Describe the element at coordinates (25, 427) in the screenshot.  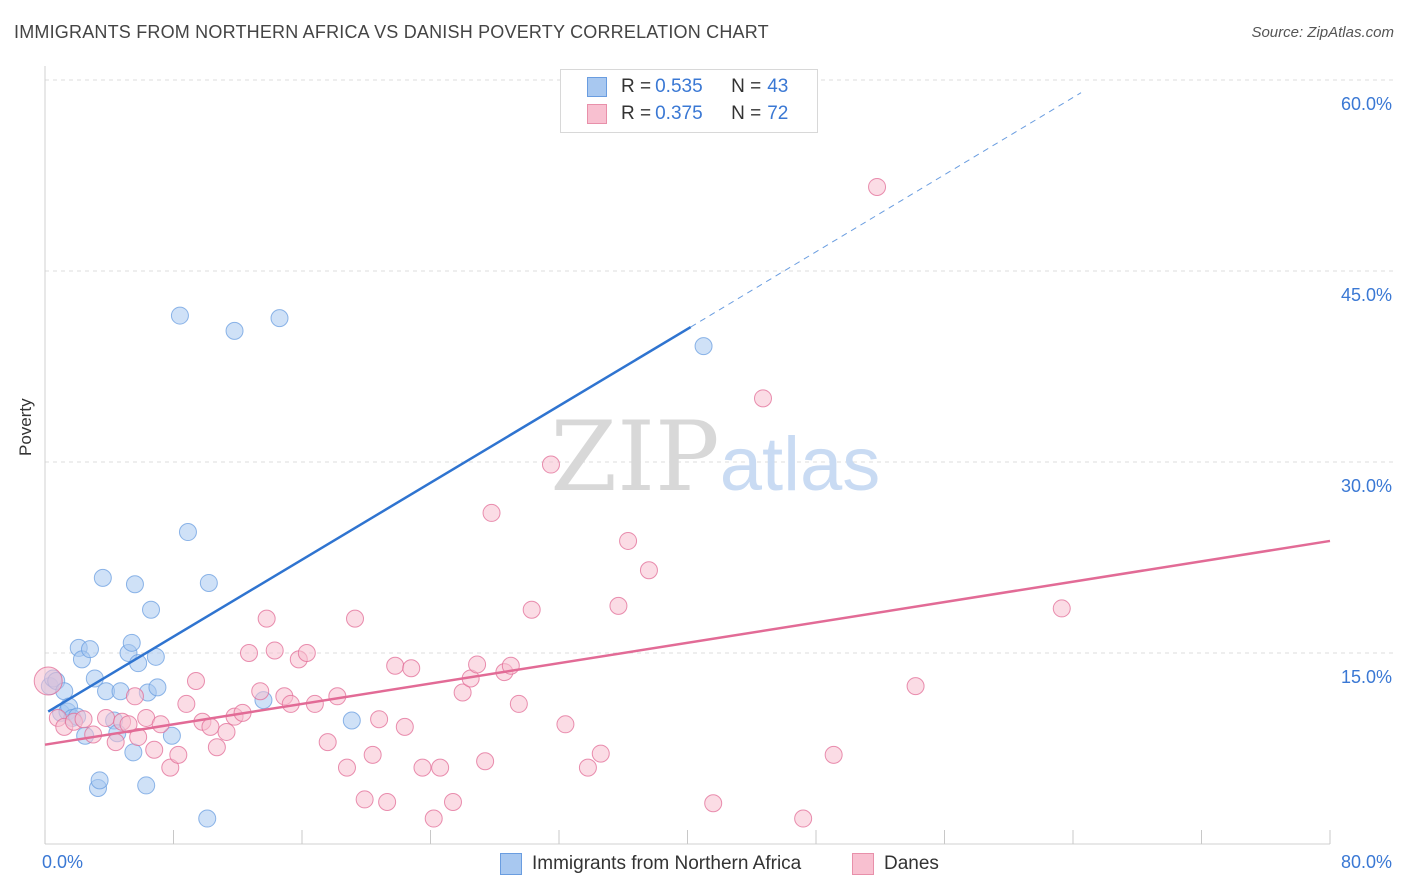
I see `y-axis-label: Poverty` at that location.